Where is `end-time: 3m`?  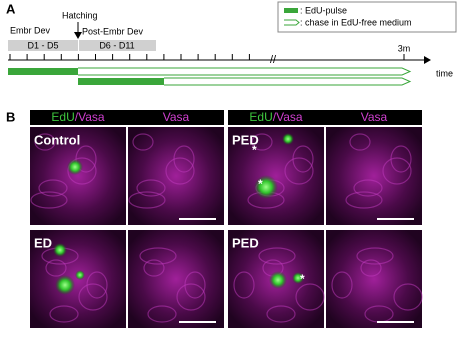 end-time: 3m is located at coordinates (404, 48).